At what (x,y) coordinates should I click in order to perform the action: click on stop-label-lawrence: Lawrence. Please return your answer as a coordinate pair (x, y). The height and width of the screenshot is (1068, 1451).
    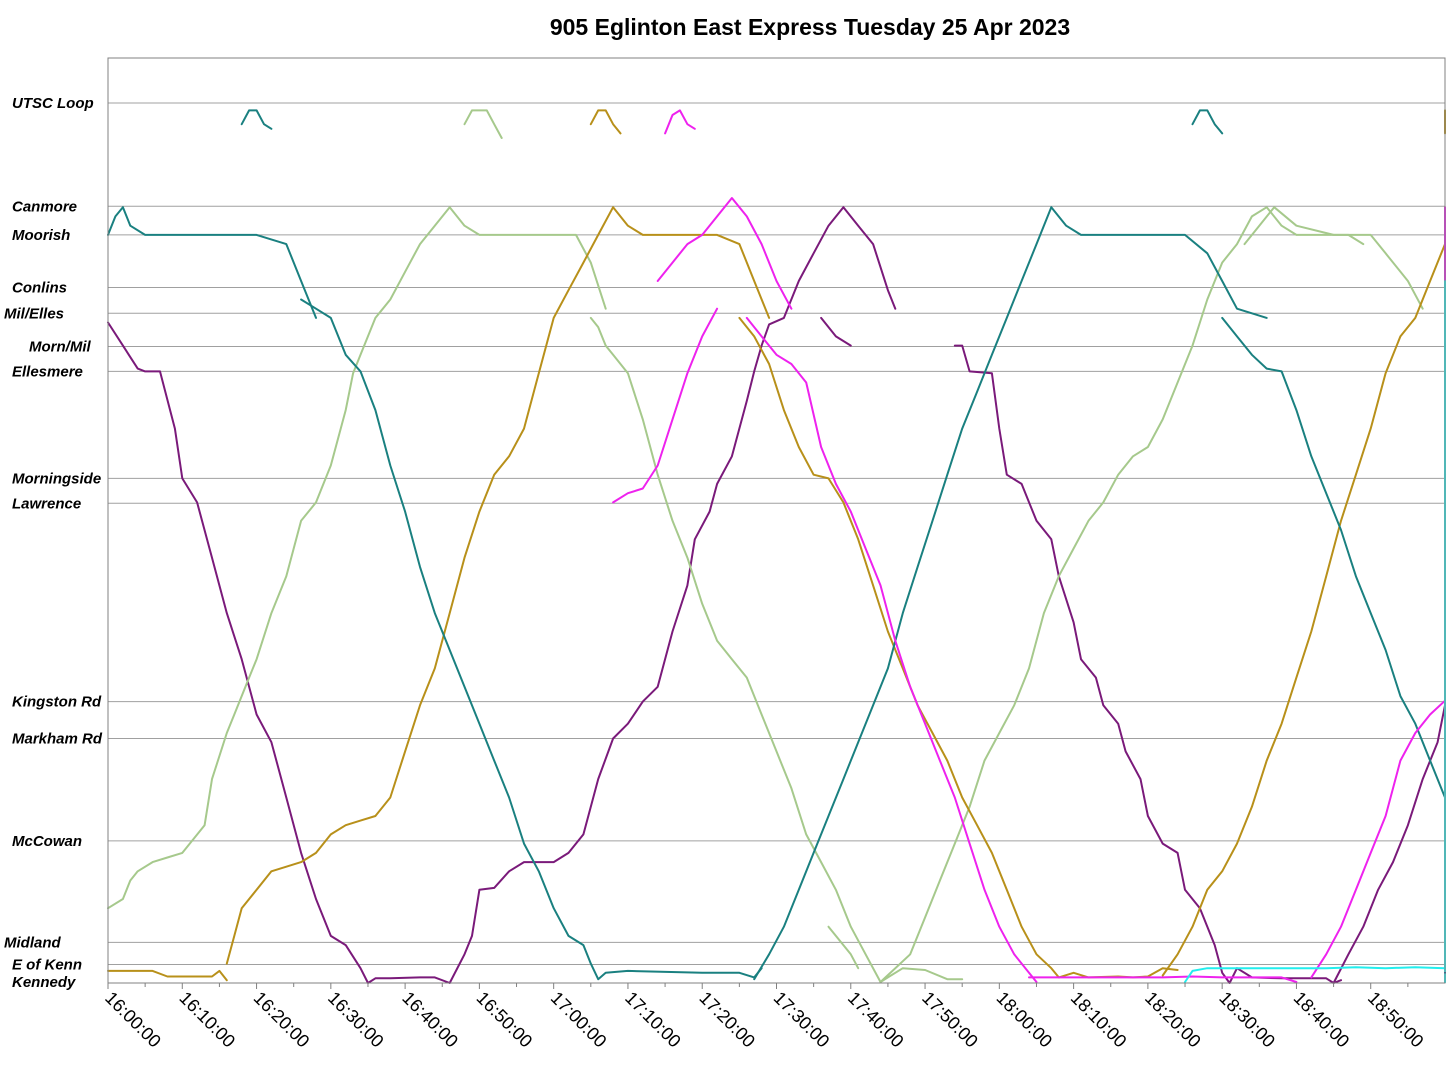
    Looking at the image, I should click on (46, 503).